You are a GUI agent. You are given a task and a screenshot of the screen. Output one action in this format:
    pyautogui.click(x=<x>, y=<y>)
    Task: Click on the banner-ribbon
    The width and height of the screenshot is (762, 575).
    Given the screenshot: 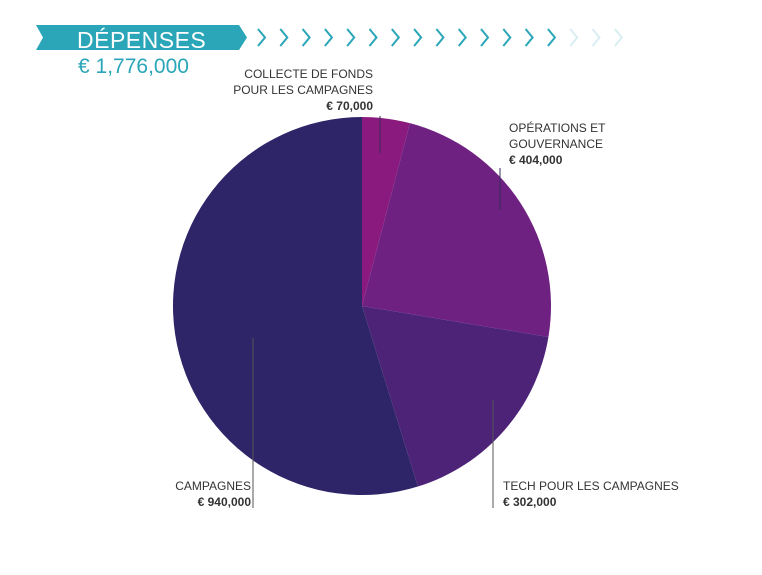 What is the action you would take?
    pyautogui.click(x=141, y=37)
    